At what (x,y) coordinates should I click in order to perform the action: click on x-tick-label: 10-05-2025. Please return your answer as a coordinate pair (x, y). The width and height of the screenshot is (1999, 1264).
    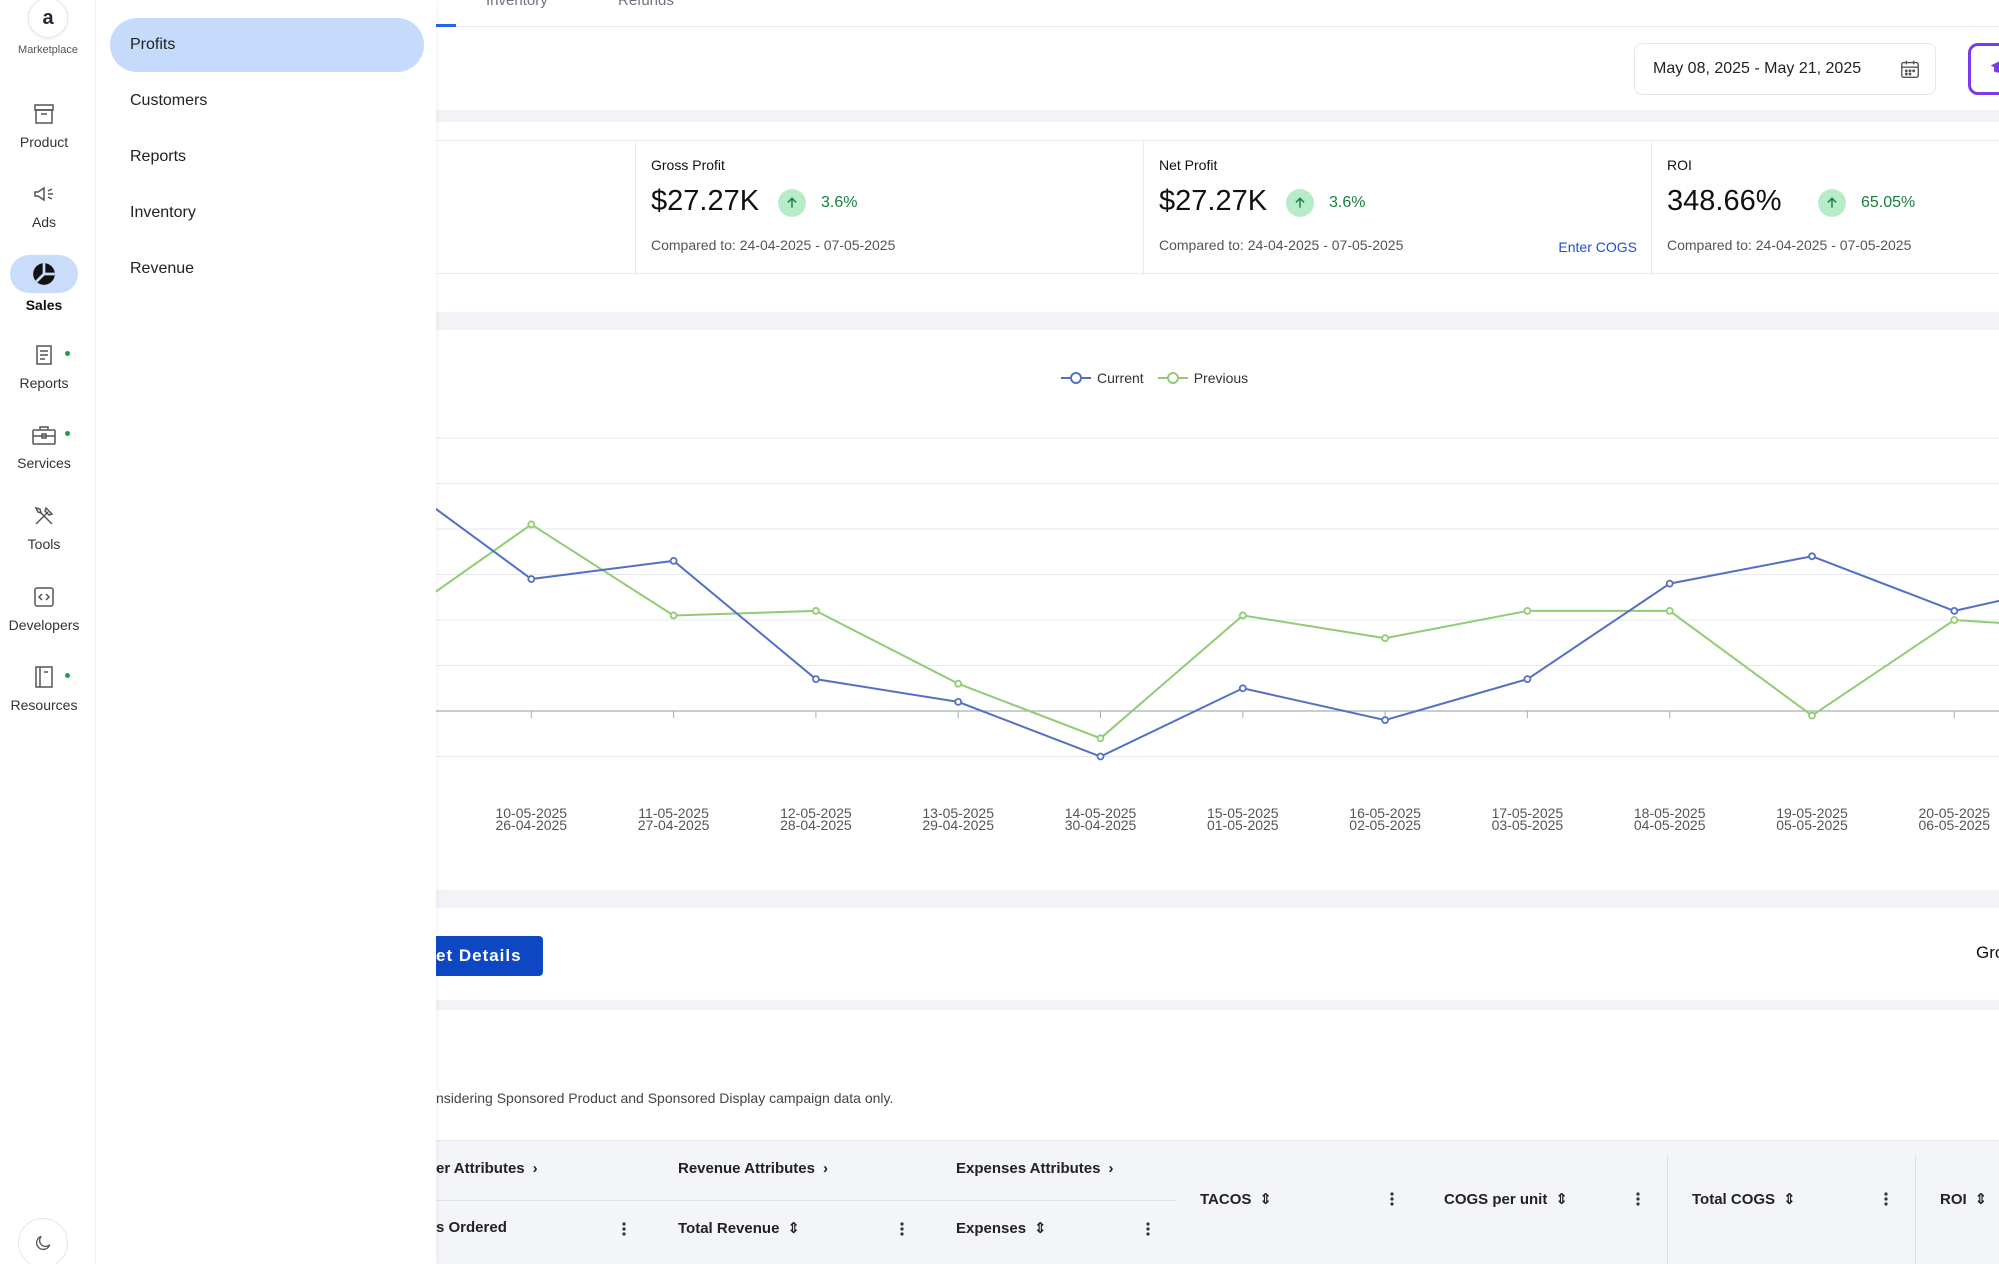
    Looking at the image, I should click on (531, 813).